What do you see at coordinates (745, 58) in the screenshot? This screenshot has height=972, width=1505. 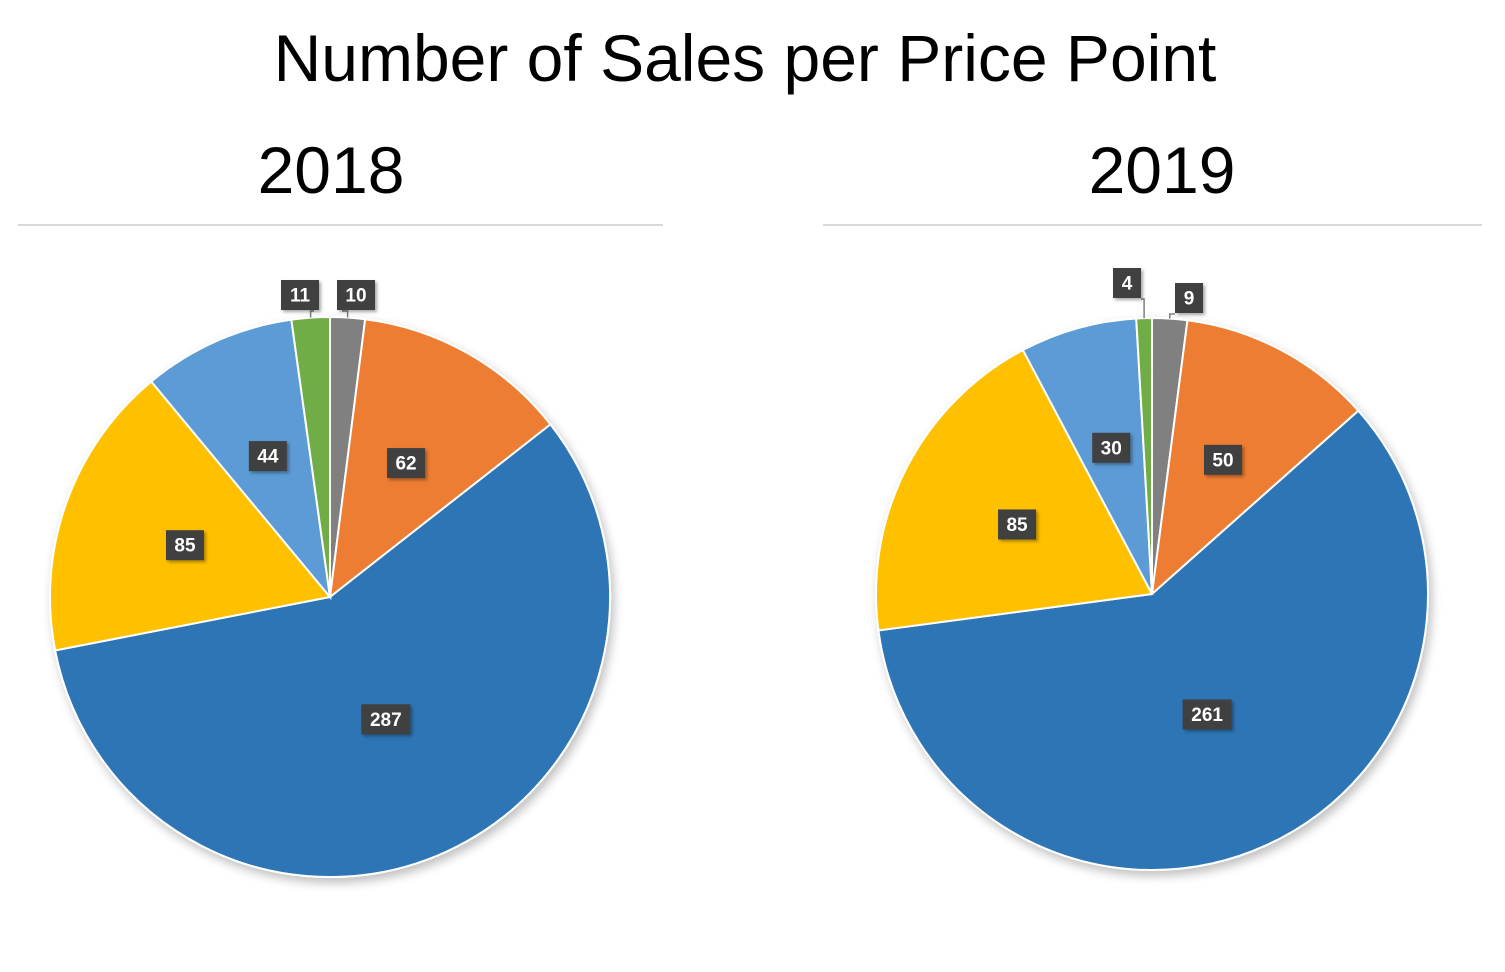 I see `chart-main-title: Number of Sales per Price Point` at bounding box center [745, 58].